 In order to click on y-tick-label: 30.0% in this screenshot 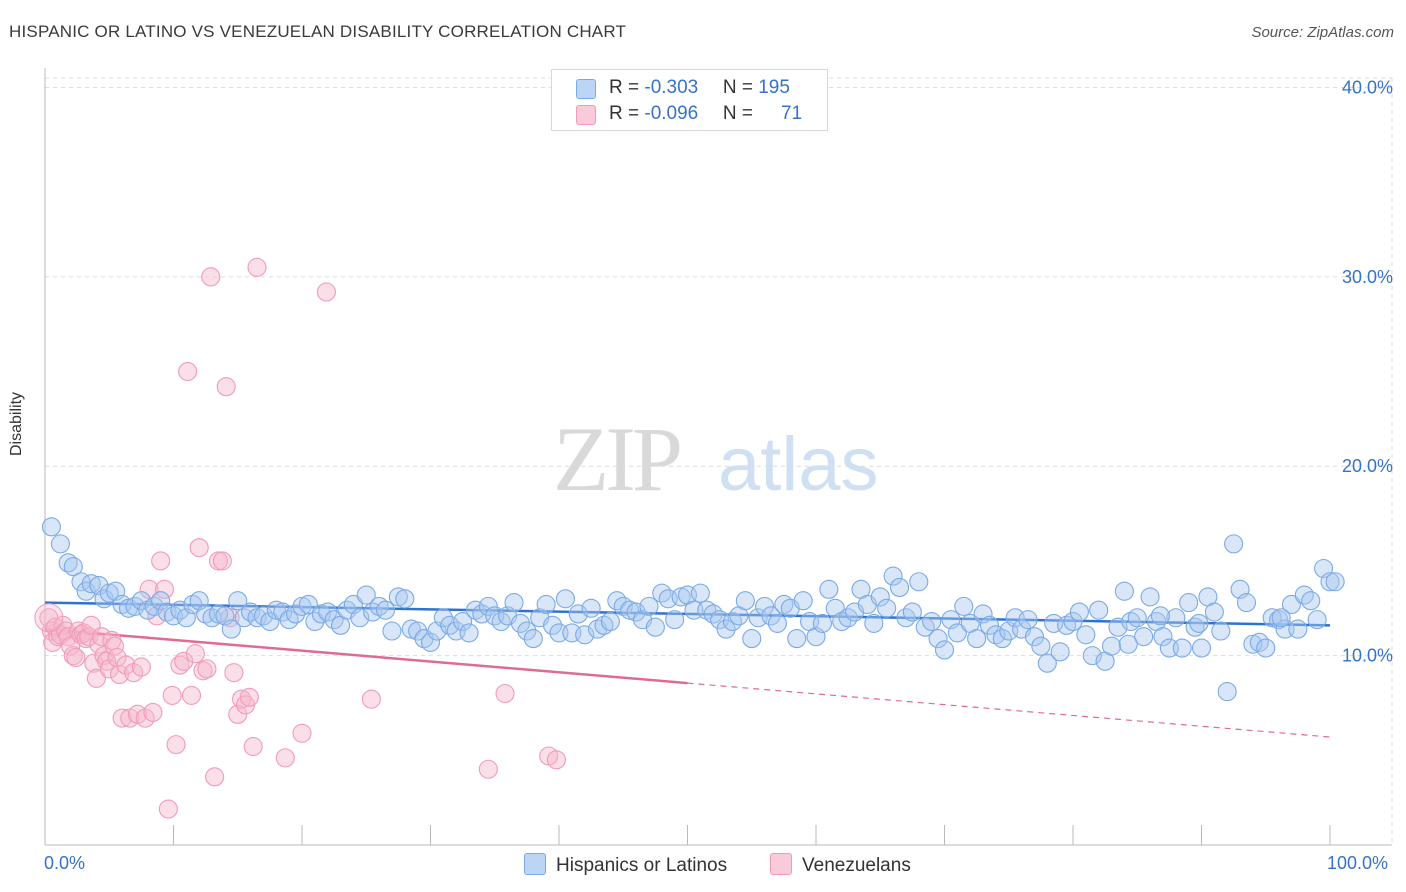, I will do `click(1367, 277)`.